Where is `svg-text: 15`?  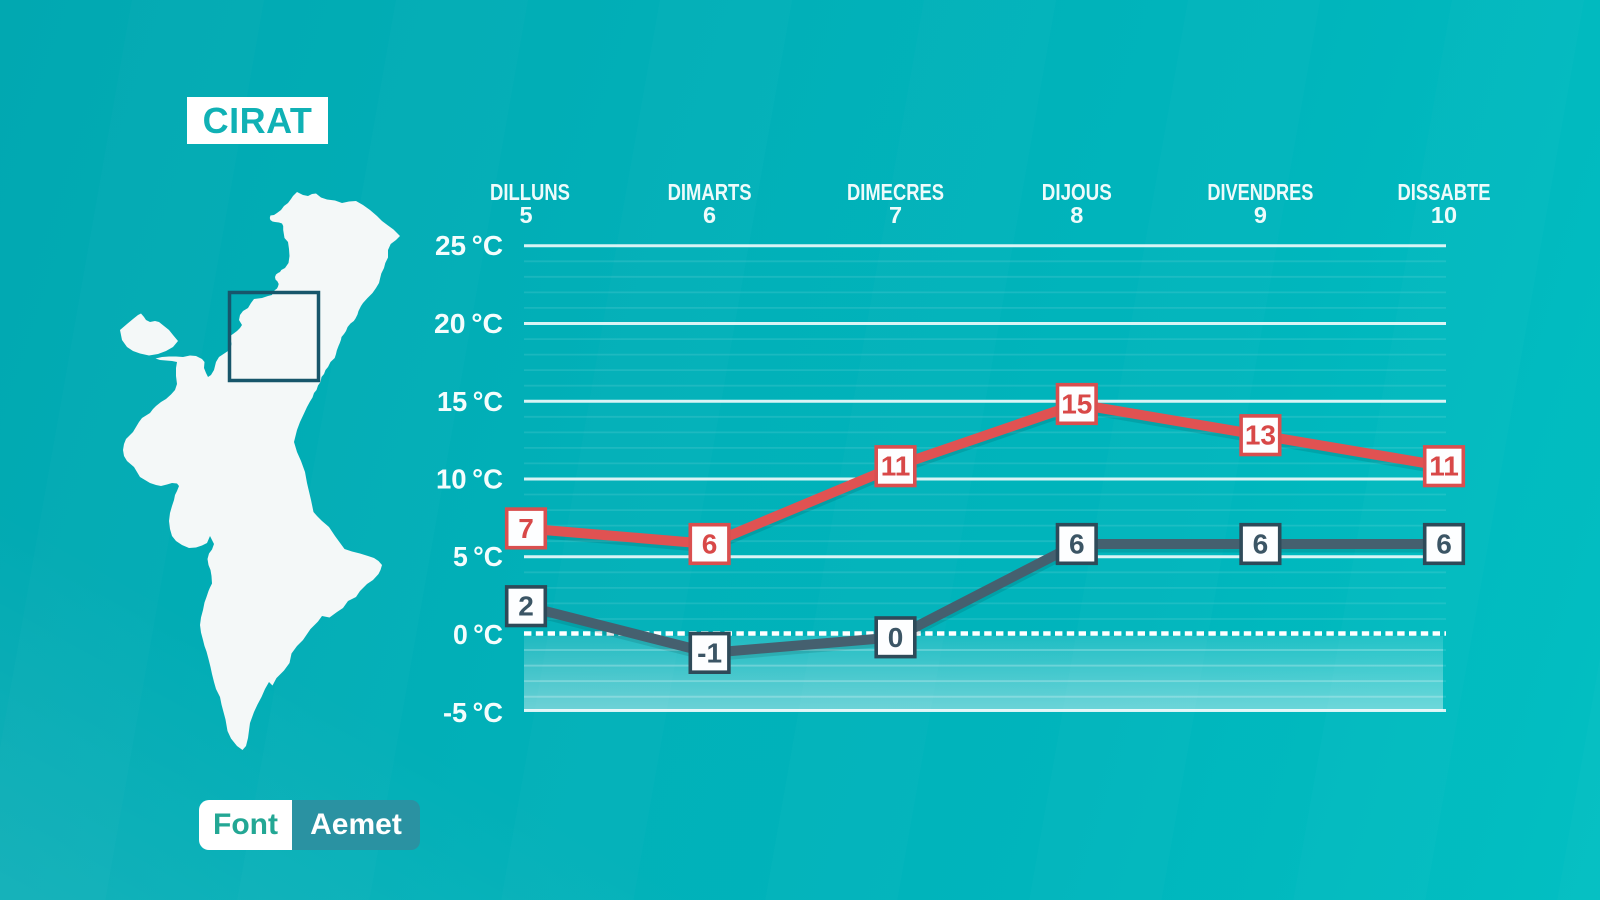
svg-text: 15 is located at coordinates (1076, 404).